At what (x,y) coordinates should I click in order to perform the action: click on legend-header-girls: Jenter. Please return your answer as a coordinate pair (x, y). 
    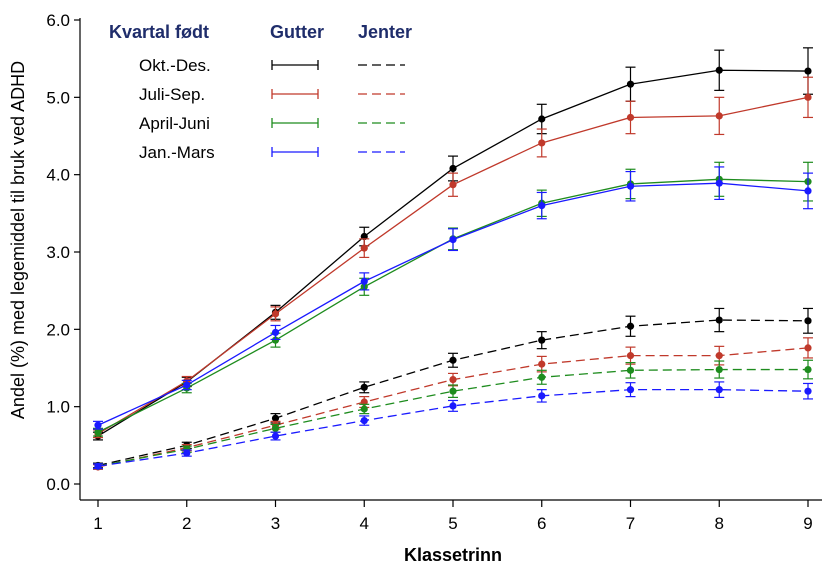
    Looking at the image, I should click on (385, 32).